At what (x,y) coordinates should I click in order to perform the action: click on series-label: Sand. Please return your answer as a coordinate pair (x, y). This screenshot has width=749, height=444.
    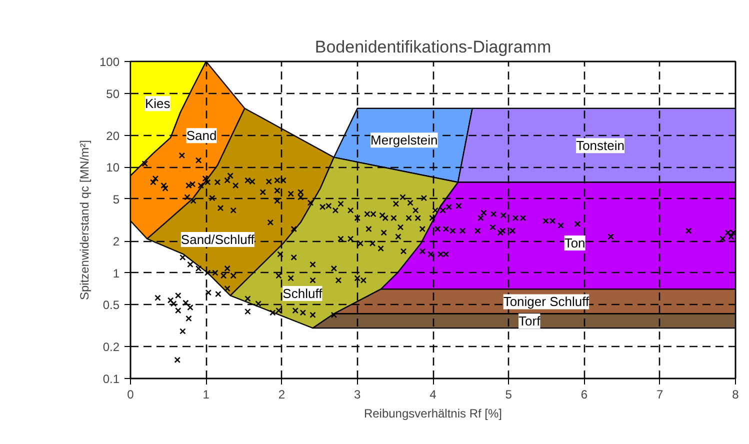
    Looking at the image, I should click on (201, 136).